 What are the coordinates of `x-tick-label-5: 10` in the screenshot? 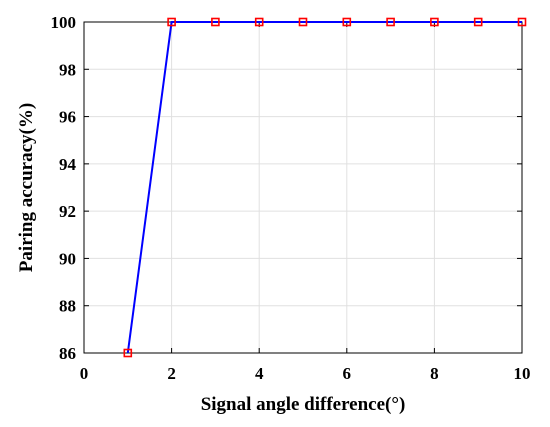 It's located at (522, 373).